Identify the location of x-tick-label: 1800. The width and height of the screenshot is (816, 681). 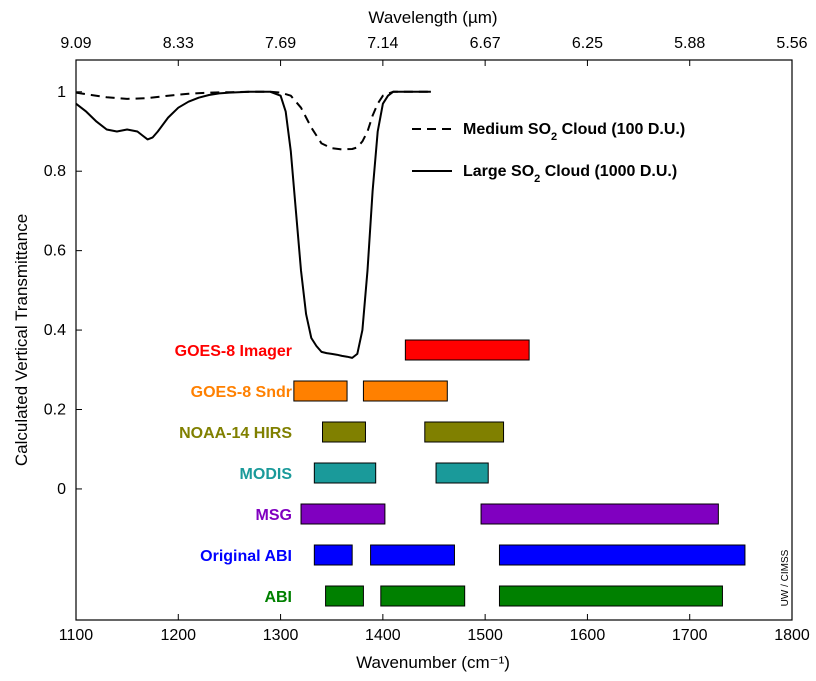
(792, 635).